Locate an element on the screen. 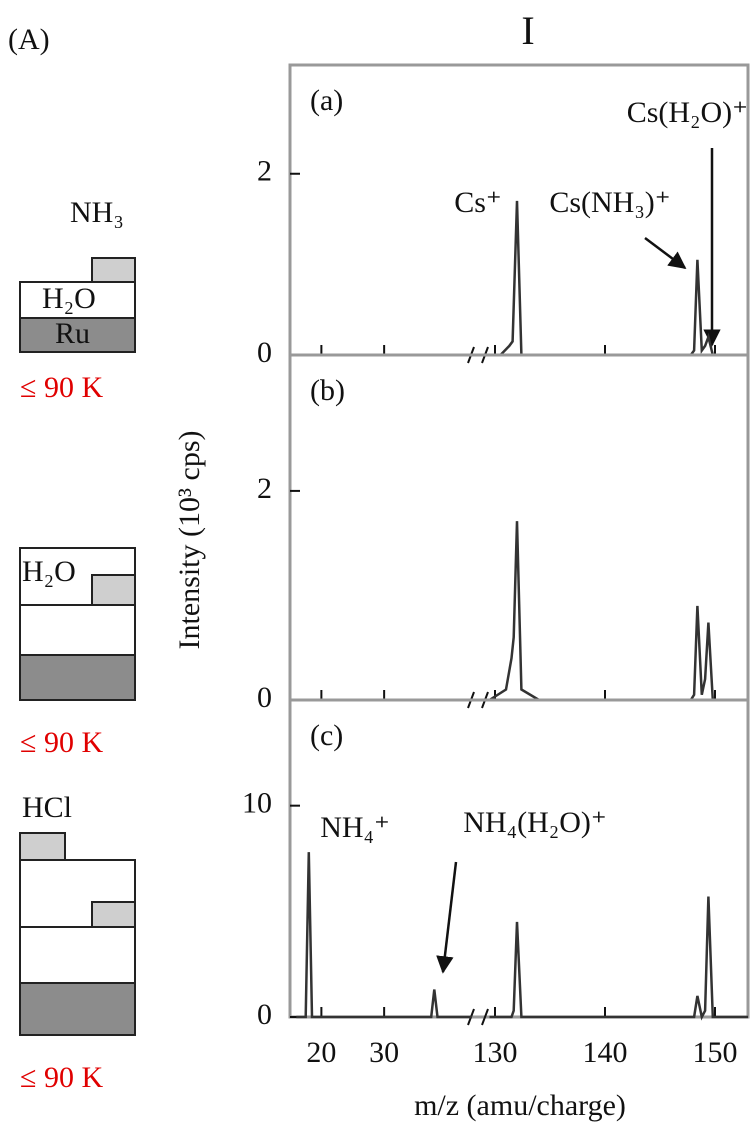 Image resolution: width=750 pixels, height=1131 pixels. panel-label: (a) is located at coordinates (326, 100).